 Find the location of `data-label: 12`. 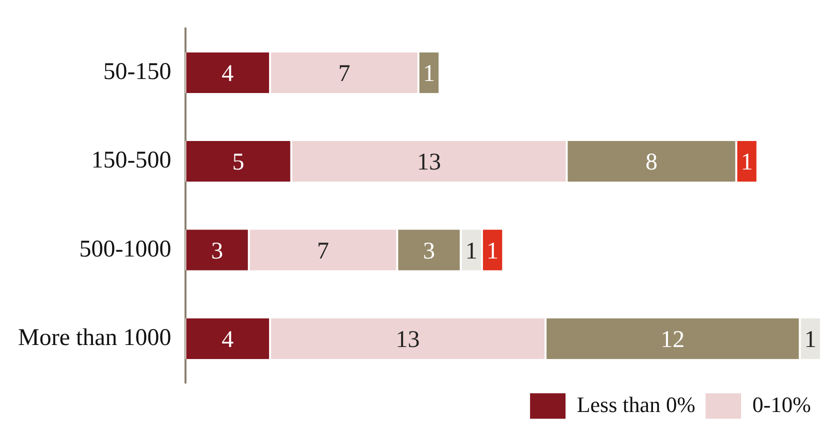

data-label: 12 is located at coordinates (672, 339).